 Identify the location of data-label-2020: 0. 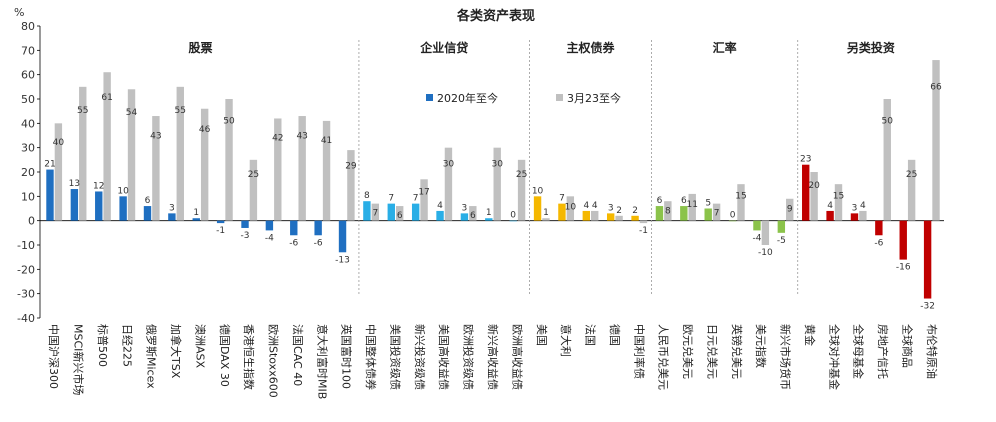
(513, 216).